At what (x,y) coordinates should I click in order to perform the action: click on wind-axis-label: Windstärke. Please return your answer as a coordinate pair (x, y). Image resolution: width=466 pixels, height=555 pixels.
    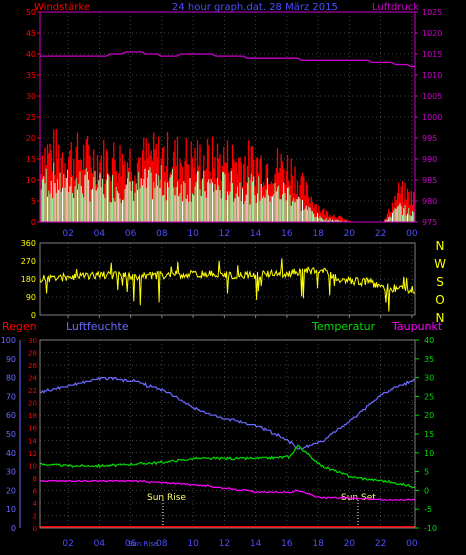
    Looking at the image, I should click on (62, 7).